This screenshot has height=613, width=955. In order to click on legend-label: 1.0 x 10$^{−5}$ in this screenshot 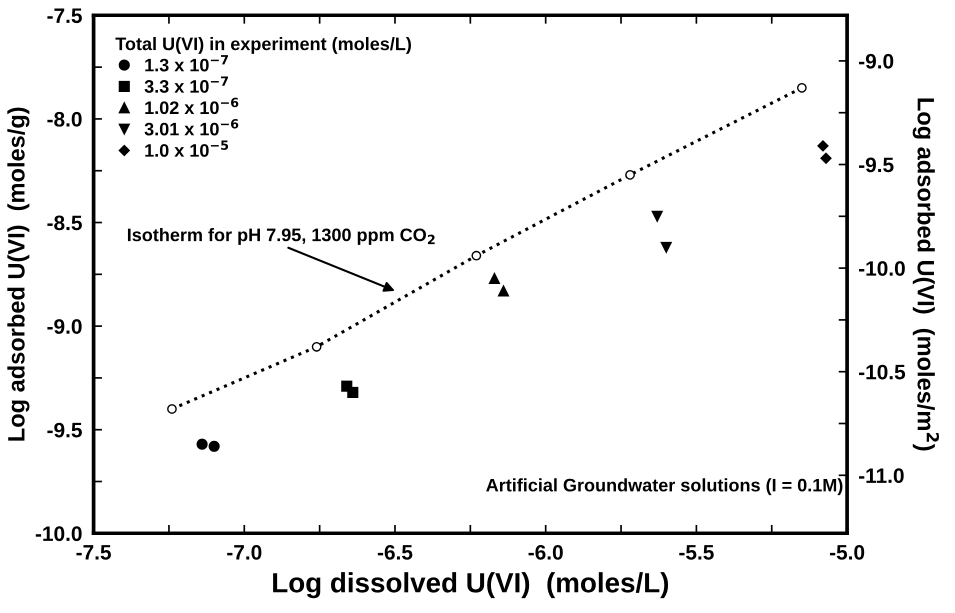, I will do `click(186, 148)`.